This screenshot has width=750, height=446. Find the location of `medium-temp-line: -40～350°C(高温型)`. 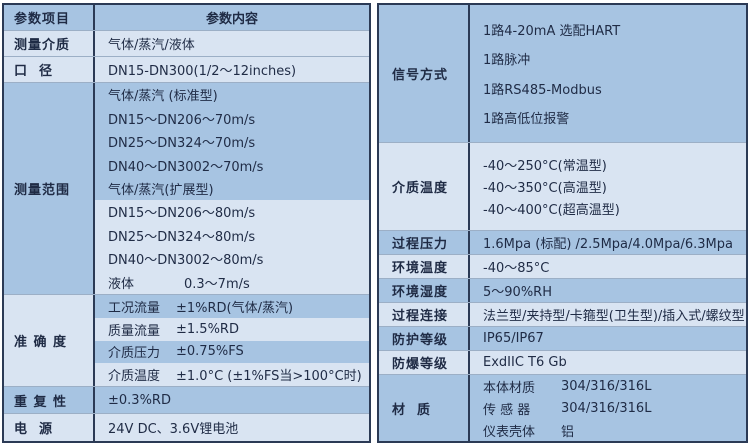

medium-temp-line: -40～350°C(高温型) is located at coordinates (608, 186).